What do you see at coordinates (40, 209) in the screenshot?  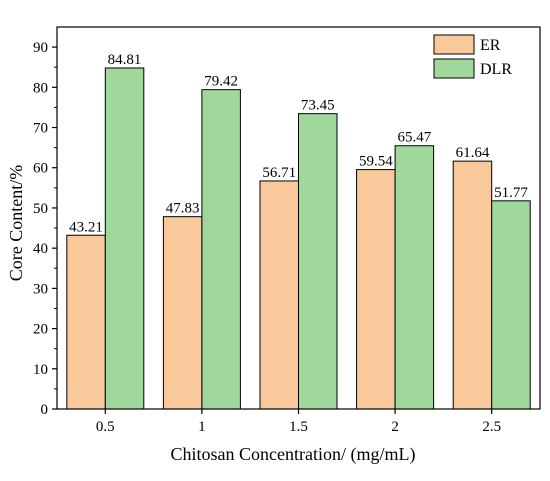 I see `y-tick-label: 50` at bounding box center [40, 209].